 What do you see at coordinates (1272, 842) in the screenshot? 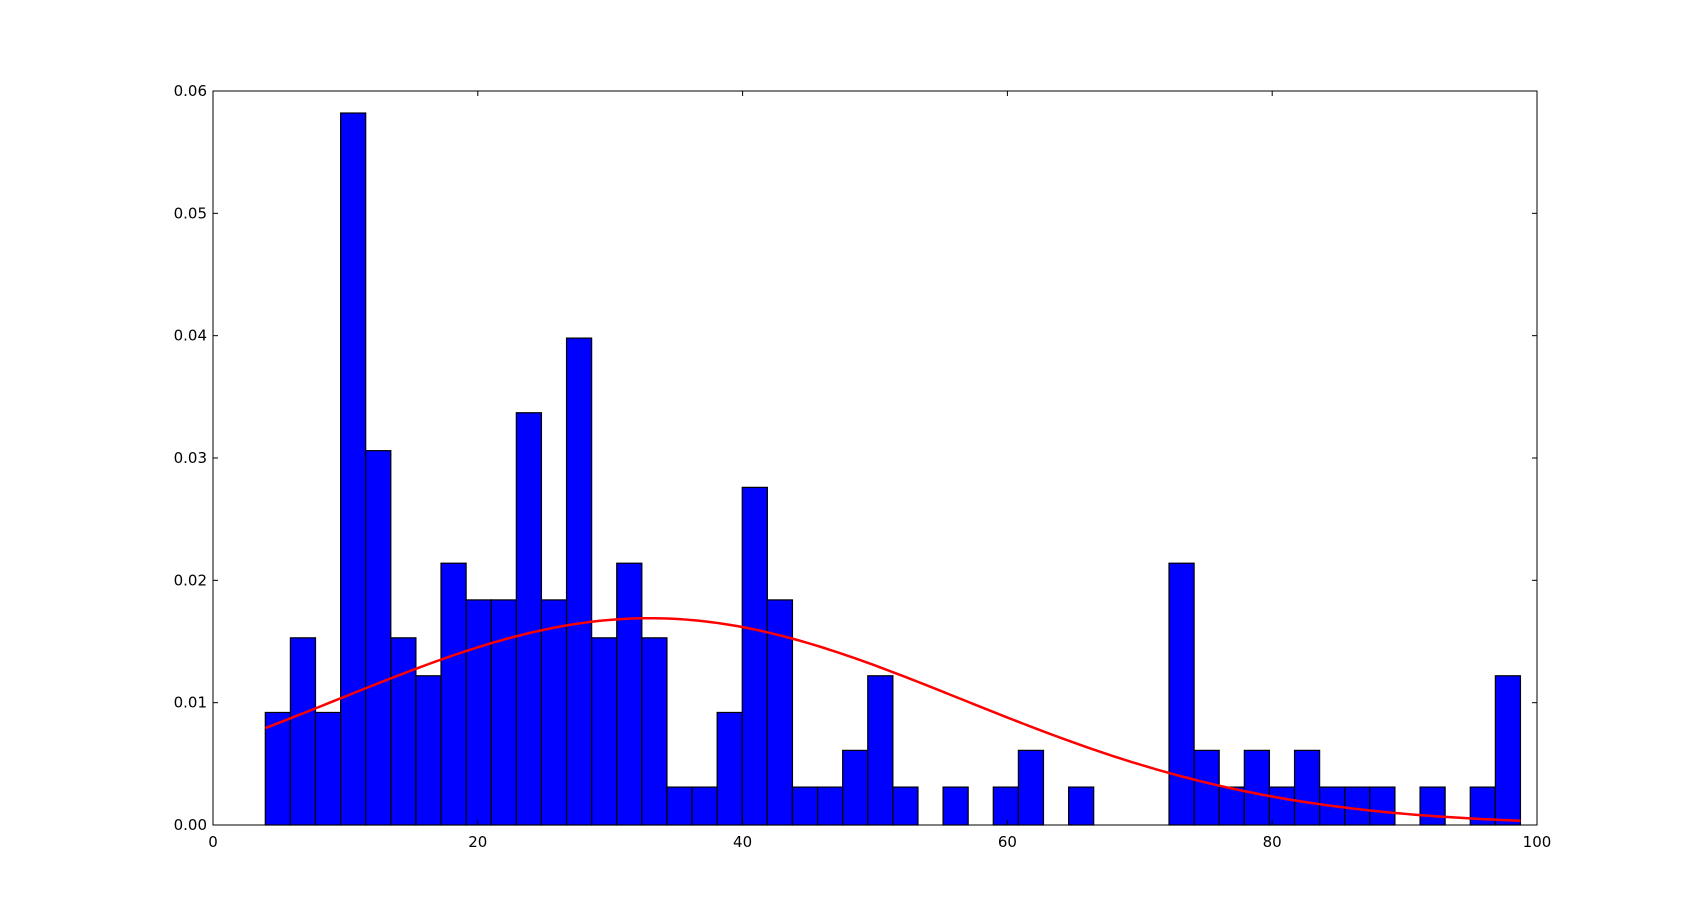
I see `x-tick-label: 80` at bounding box center [1272, 842].